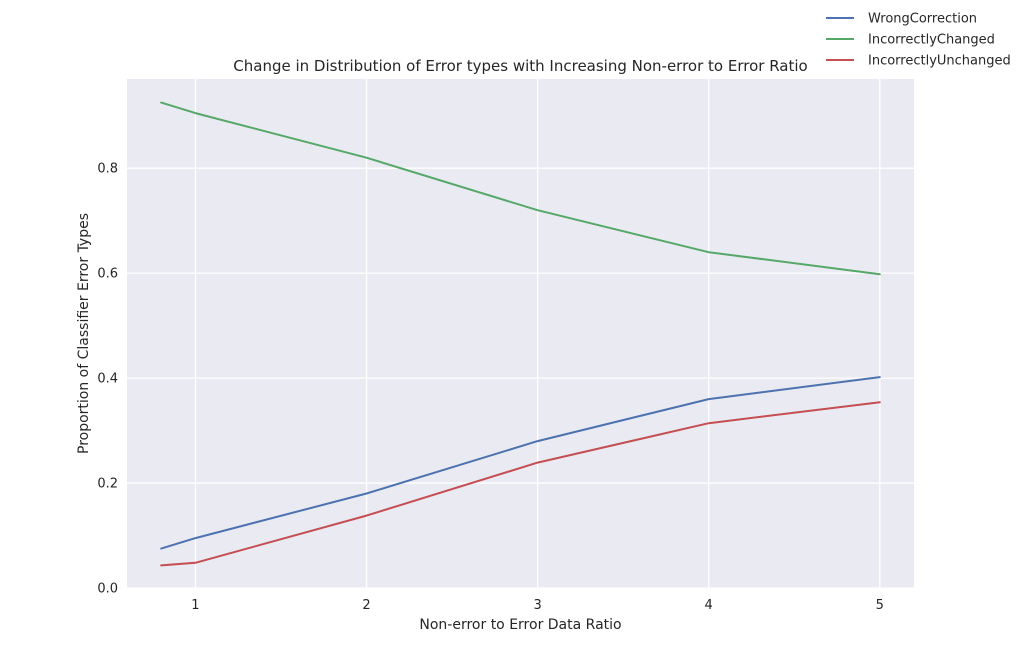 Image resolution: width=1016 pixels, height=661 pixels. What do you see at coordinates (107, 589) in the screenshot?
I see `y-tick-label: 0.0` at bounding box center [107, 589].